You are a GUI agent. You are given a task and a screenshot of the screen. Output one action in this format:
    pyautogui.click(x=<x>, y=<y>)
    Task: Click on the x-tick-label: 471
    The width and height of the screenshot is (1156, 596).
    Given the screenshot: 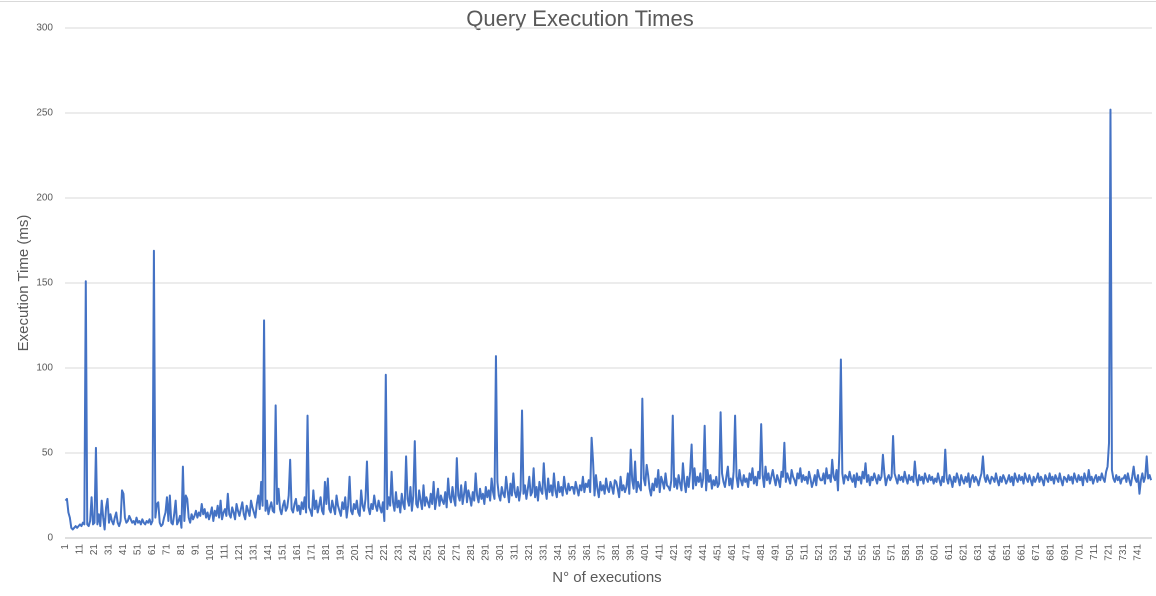 What is the action you would take?
    pyautogui.click(x=746, y=552)
    